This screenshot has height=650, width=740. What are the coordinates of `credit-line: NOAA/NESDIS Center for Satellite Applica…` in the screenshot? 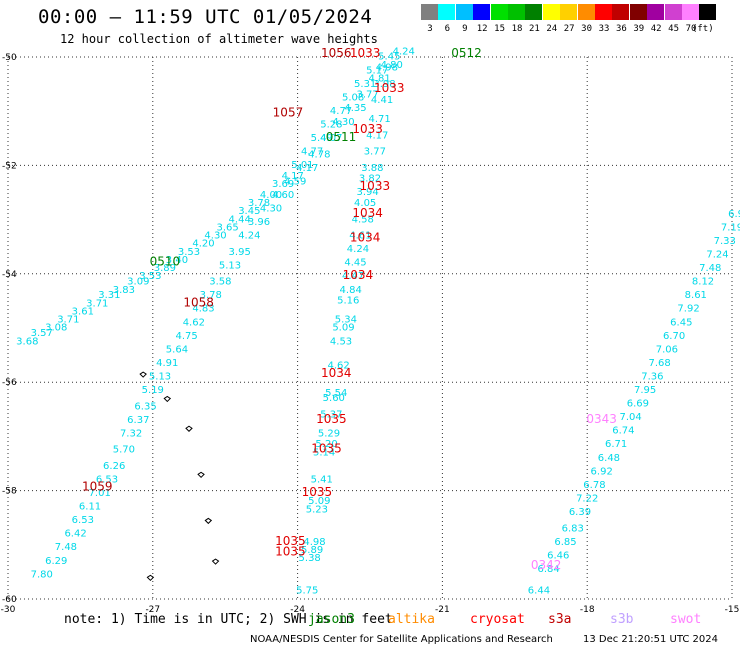 It's located at (401, 639).